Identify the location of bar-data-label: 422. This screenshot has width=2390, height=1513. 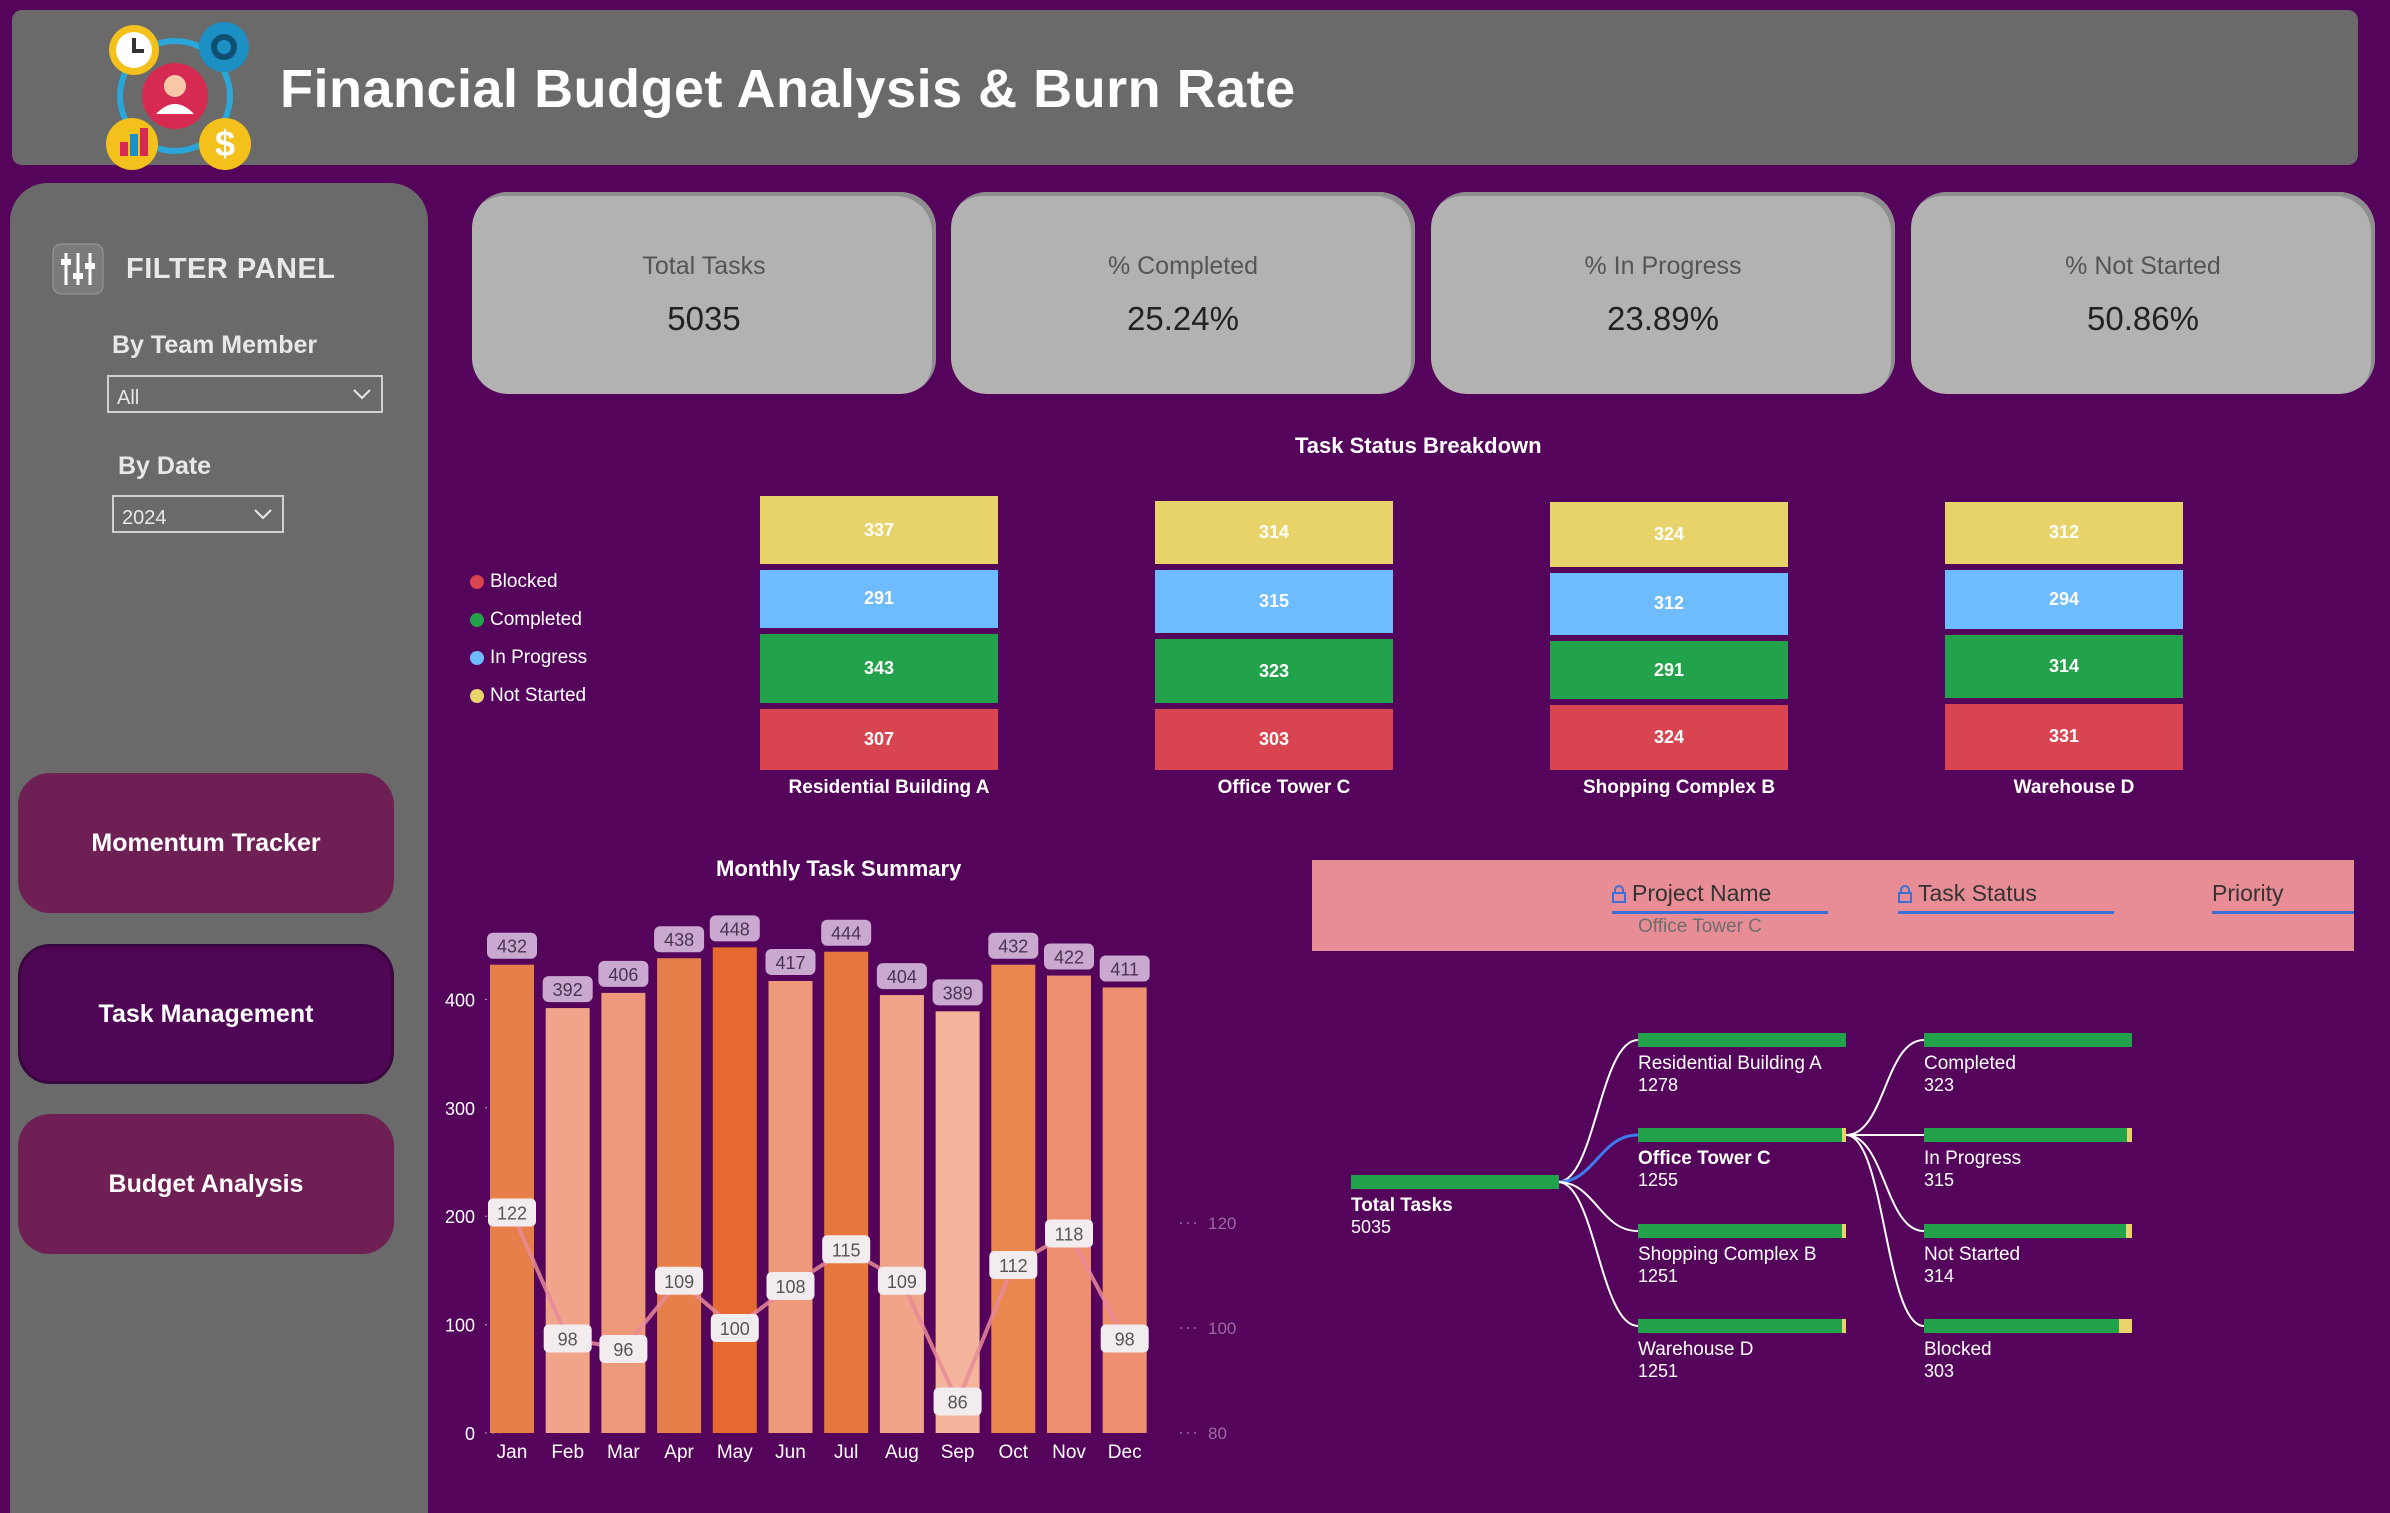
(1069, 958).